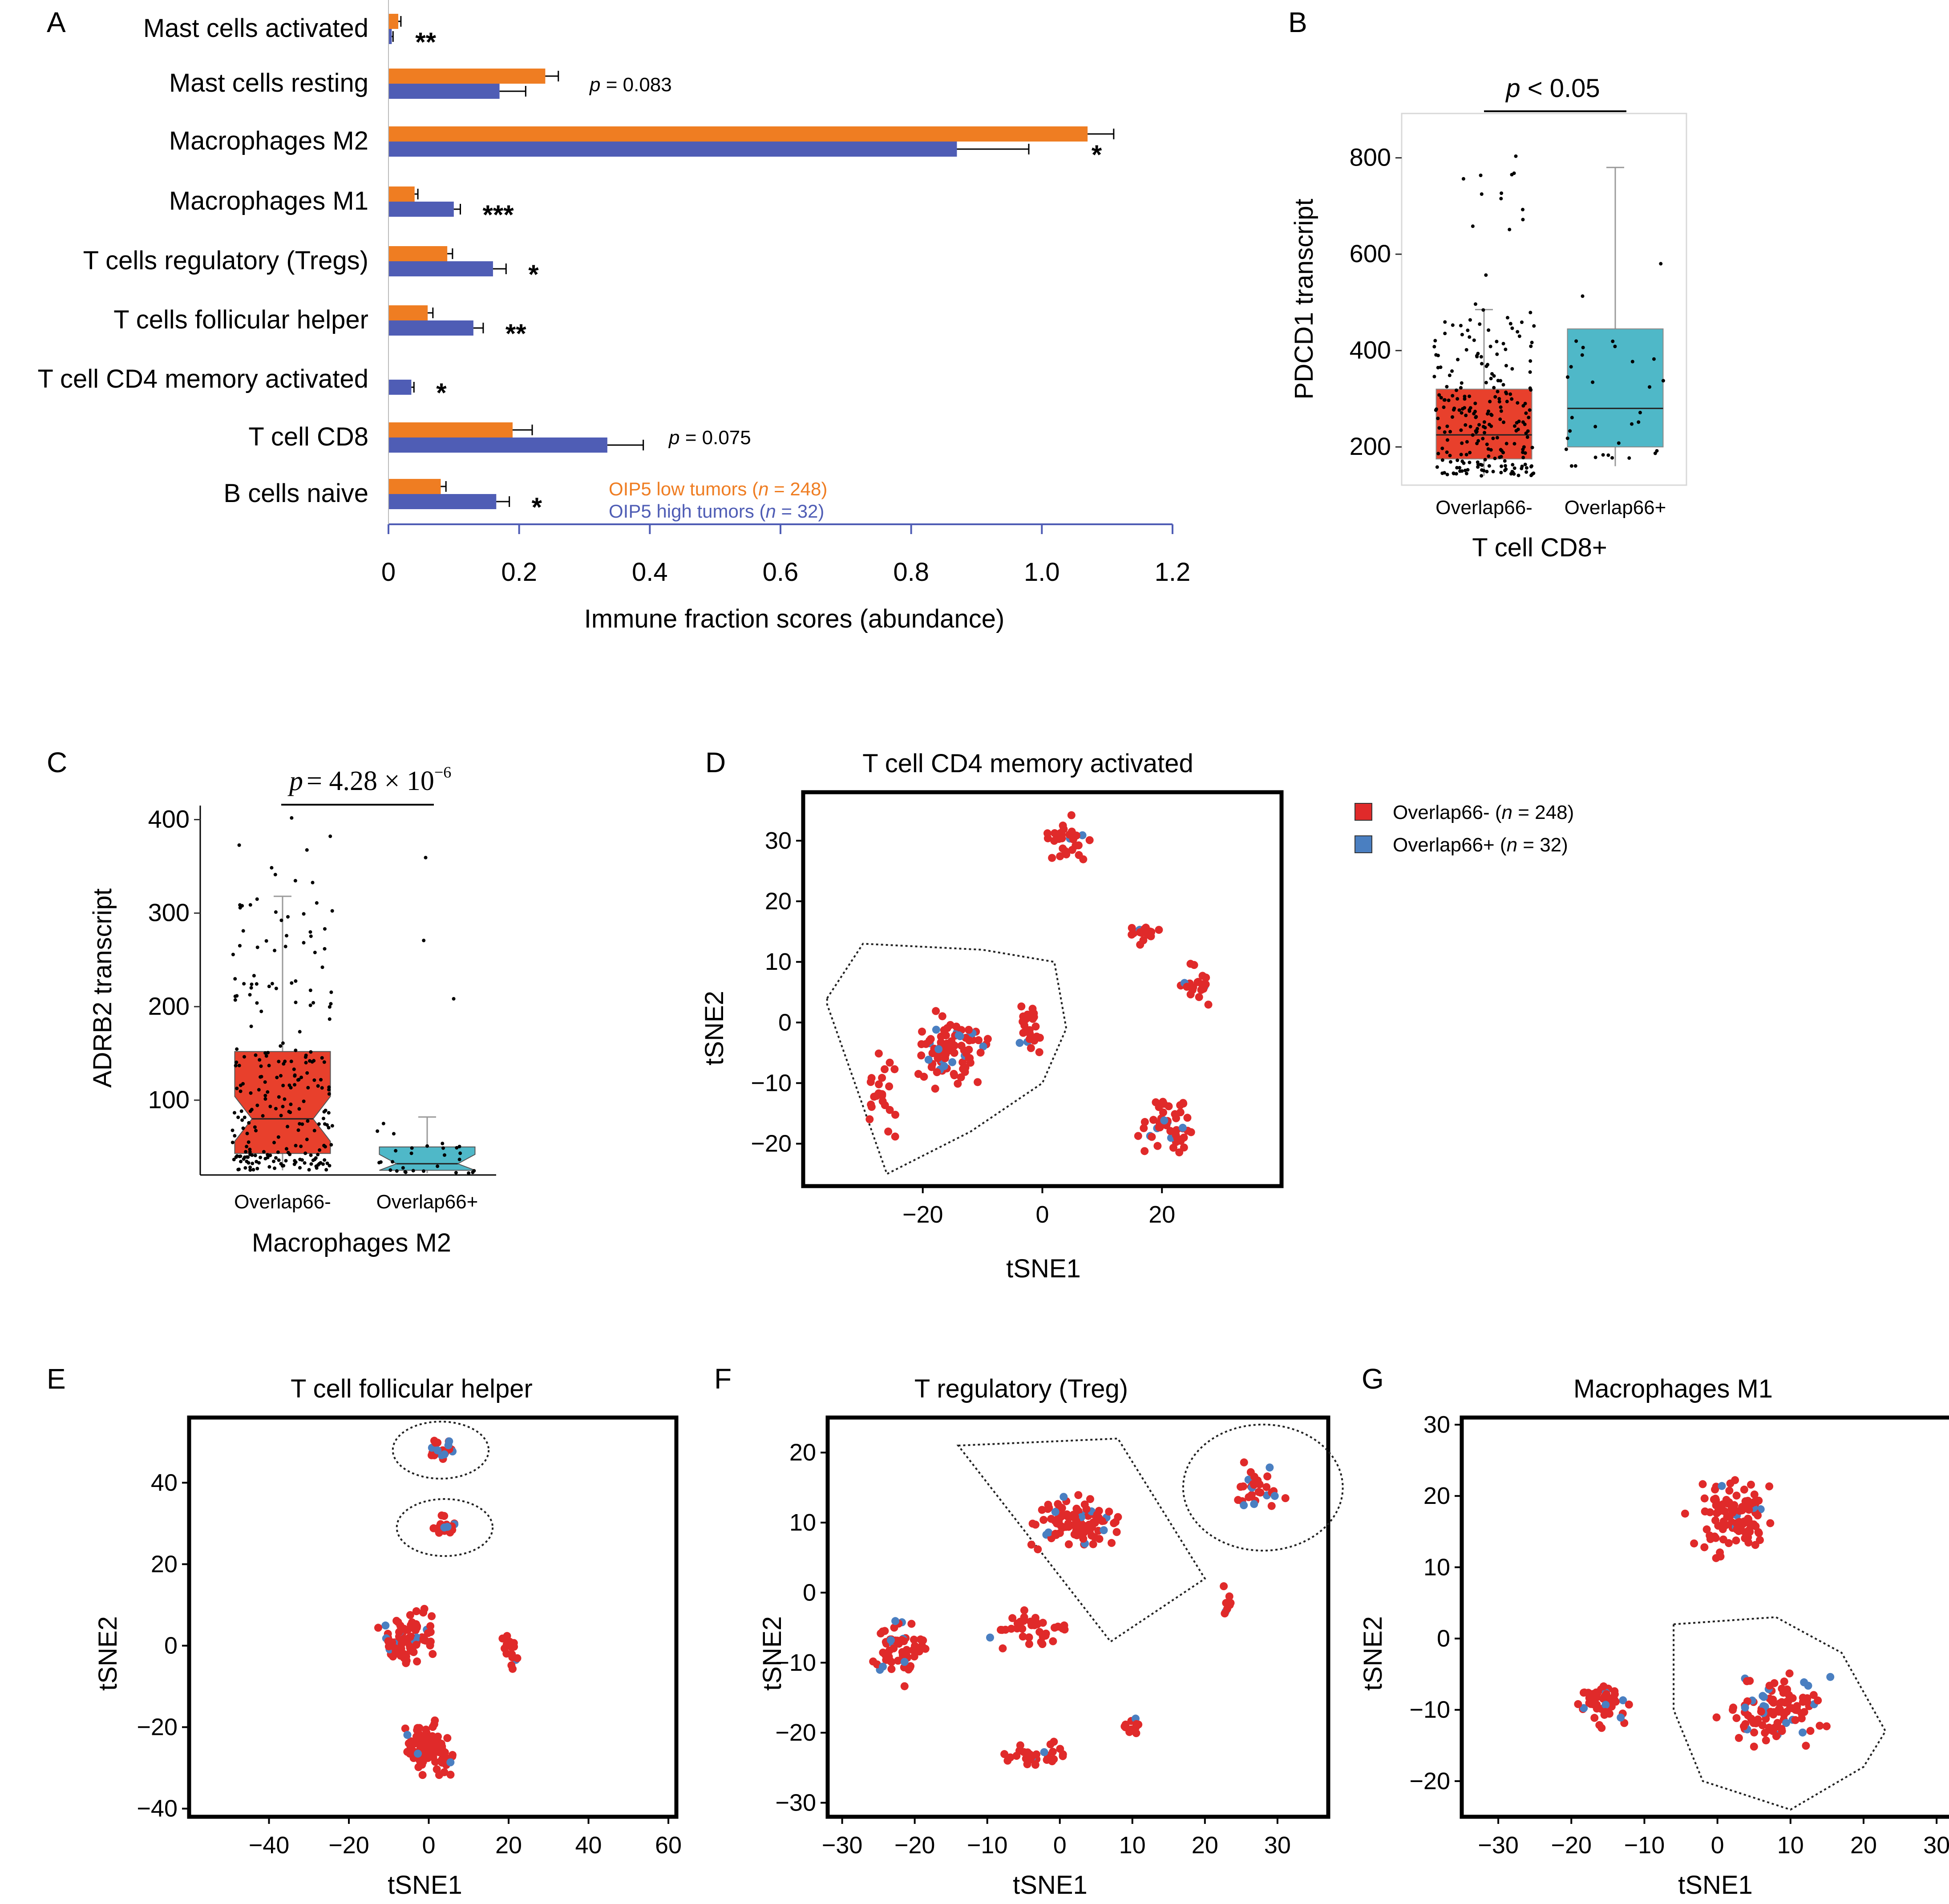  Describe the element at coordinates (157, 1809) in the screenshot. I see `y-tick-label: −40` at that location.